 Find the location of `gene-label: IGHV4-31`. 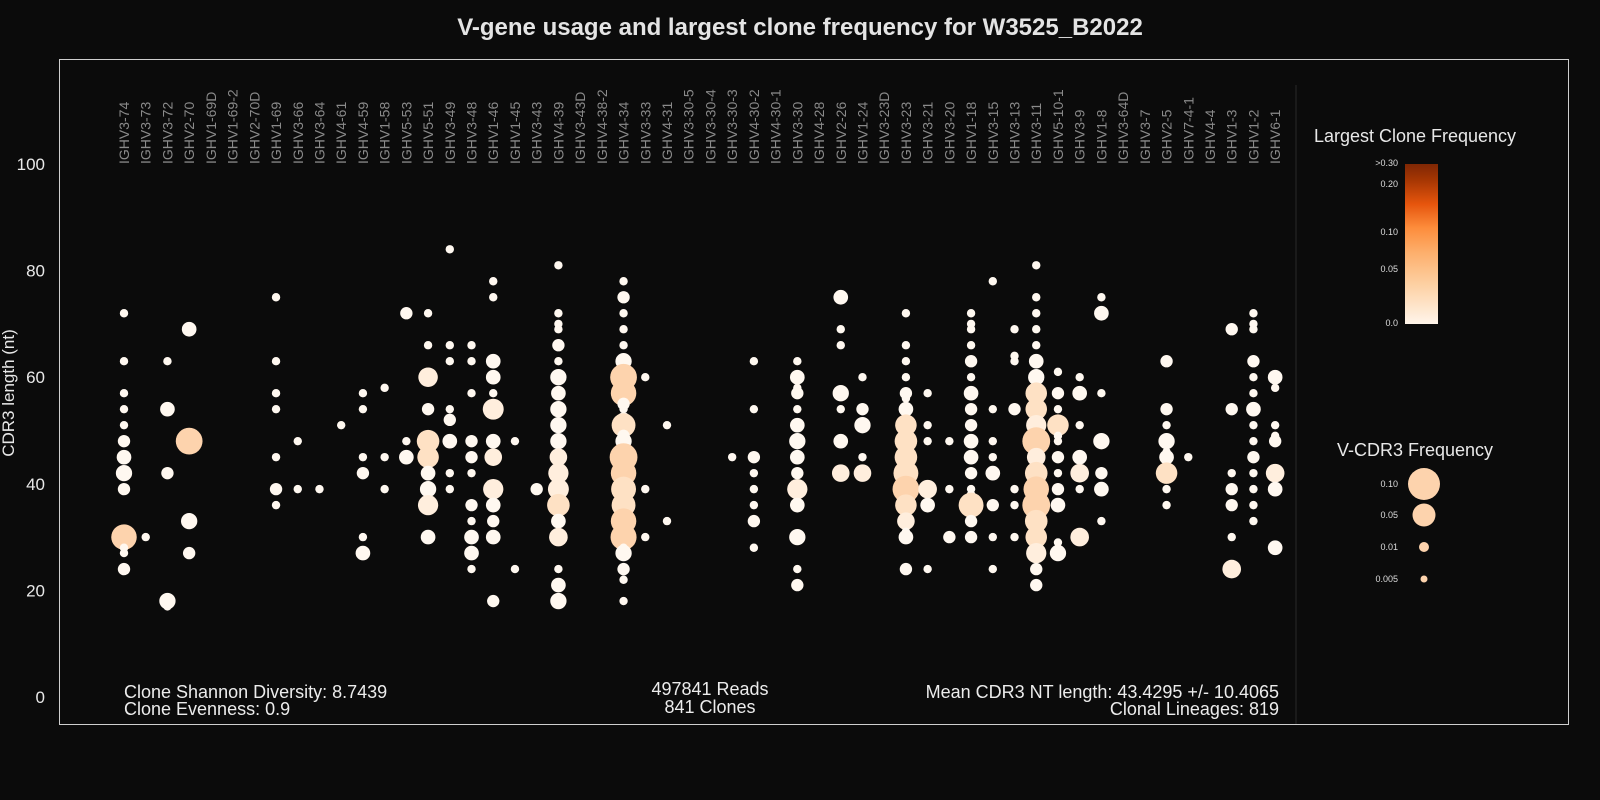

gene-label: IGHV4-31 is located at coordinates (667, 133).